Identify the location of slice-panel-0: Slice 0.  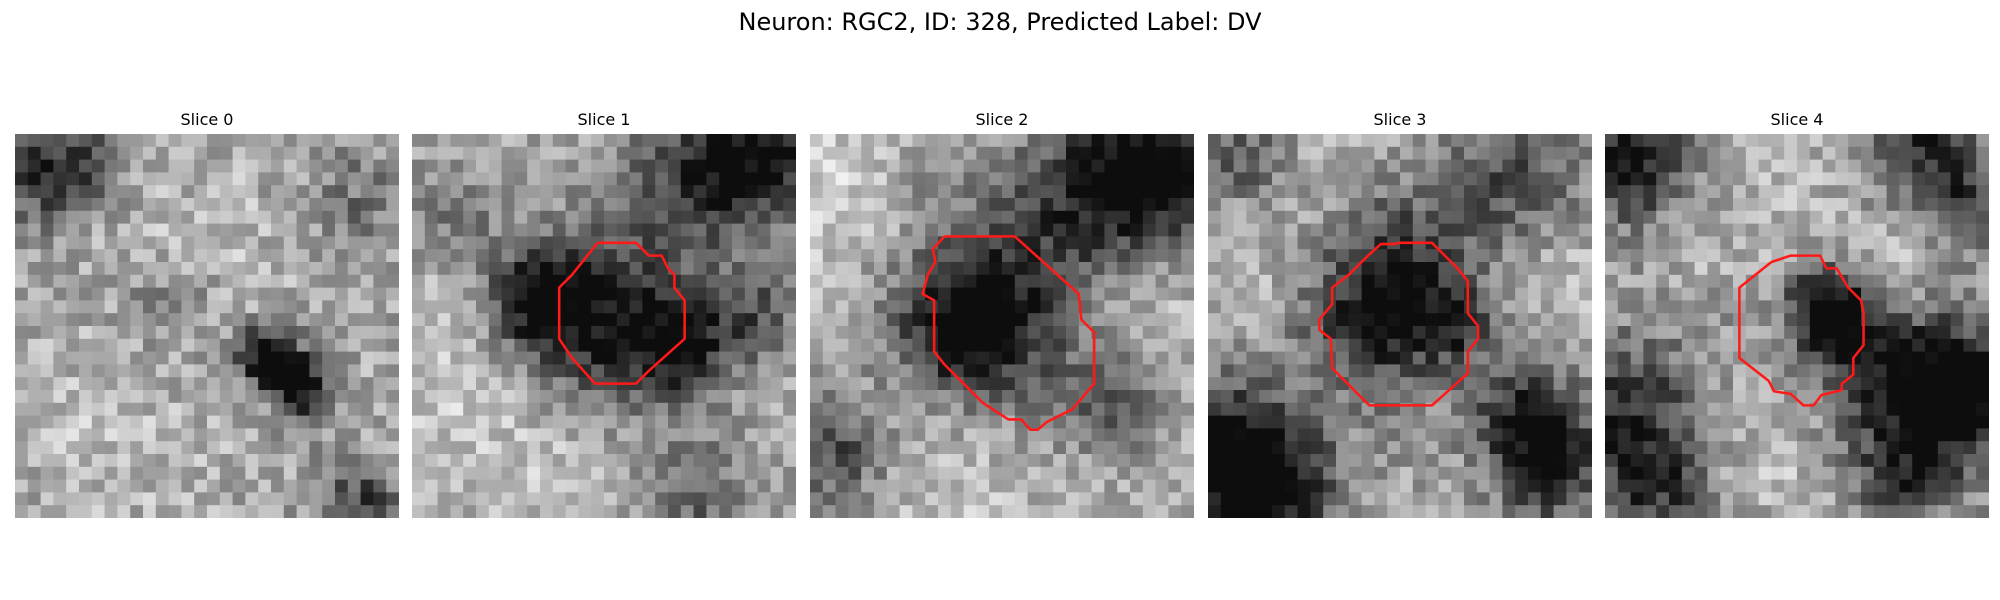
(207, 314).